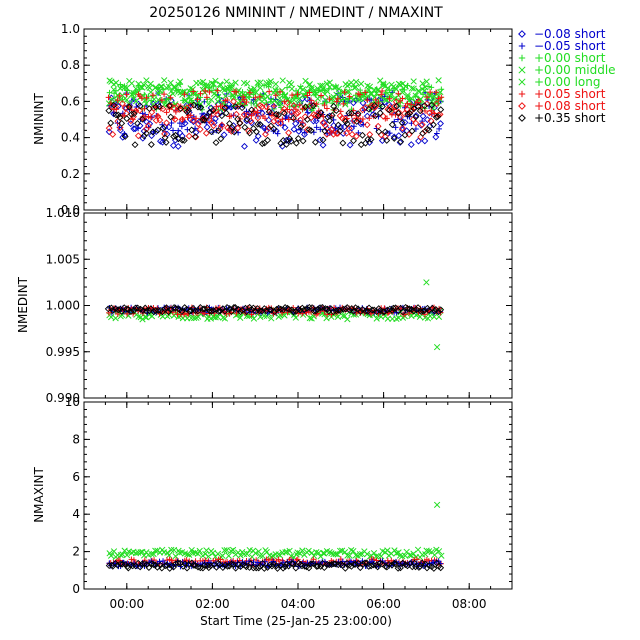  I want to click on y-tick-label: 6, so click(76, 477).